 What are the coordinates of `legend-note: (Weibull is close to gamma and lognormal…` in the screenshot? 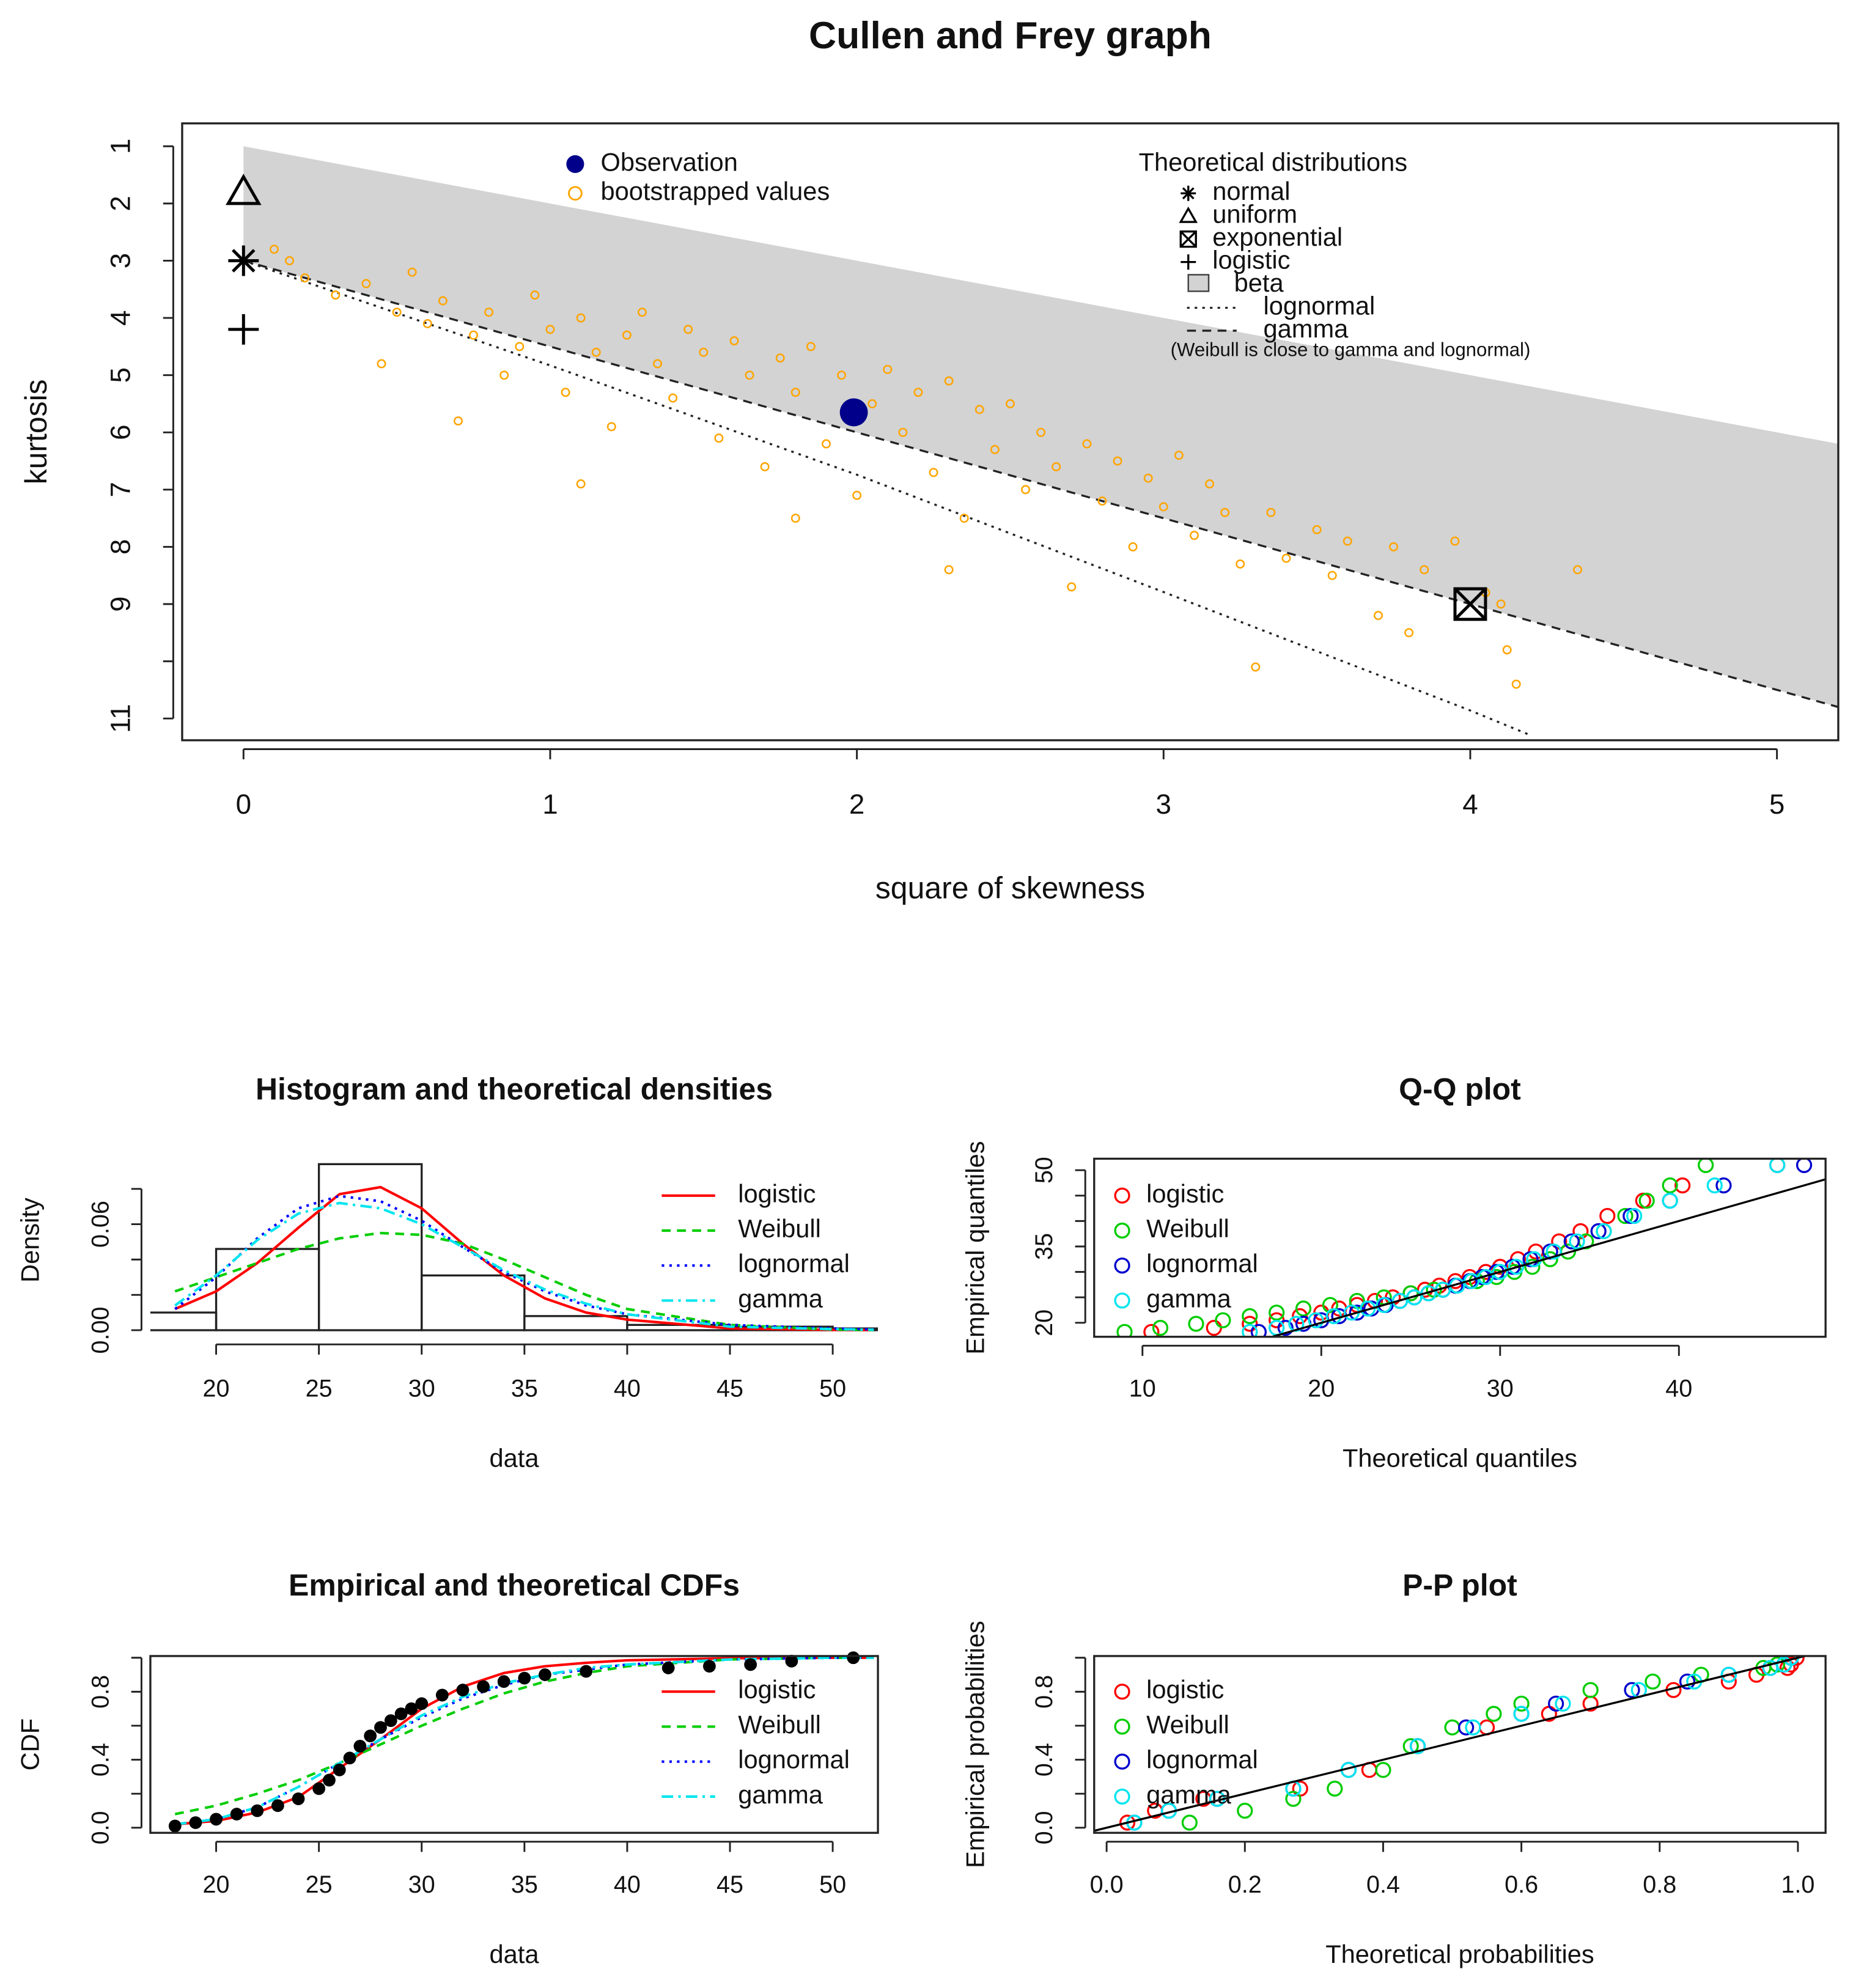 It's located at (1351, 350).